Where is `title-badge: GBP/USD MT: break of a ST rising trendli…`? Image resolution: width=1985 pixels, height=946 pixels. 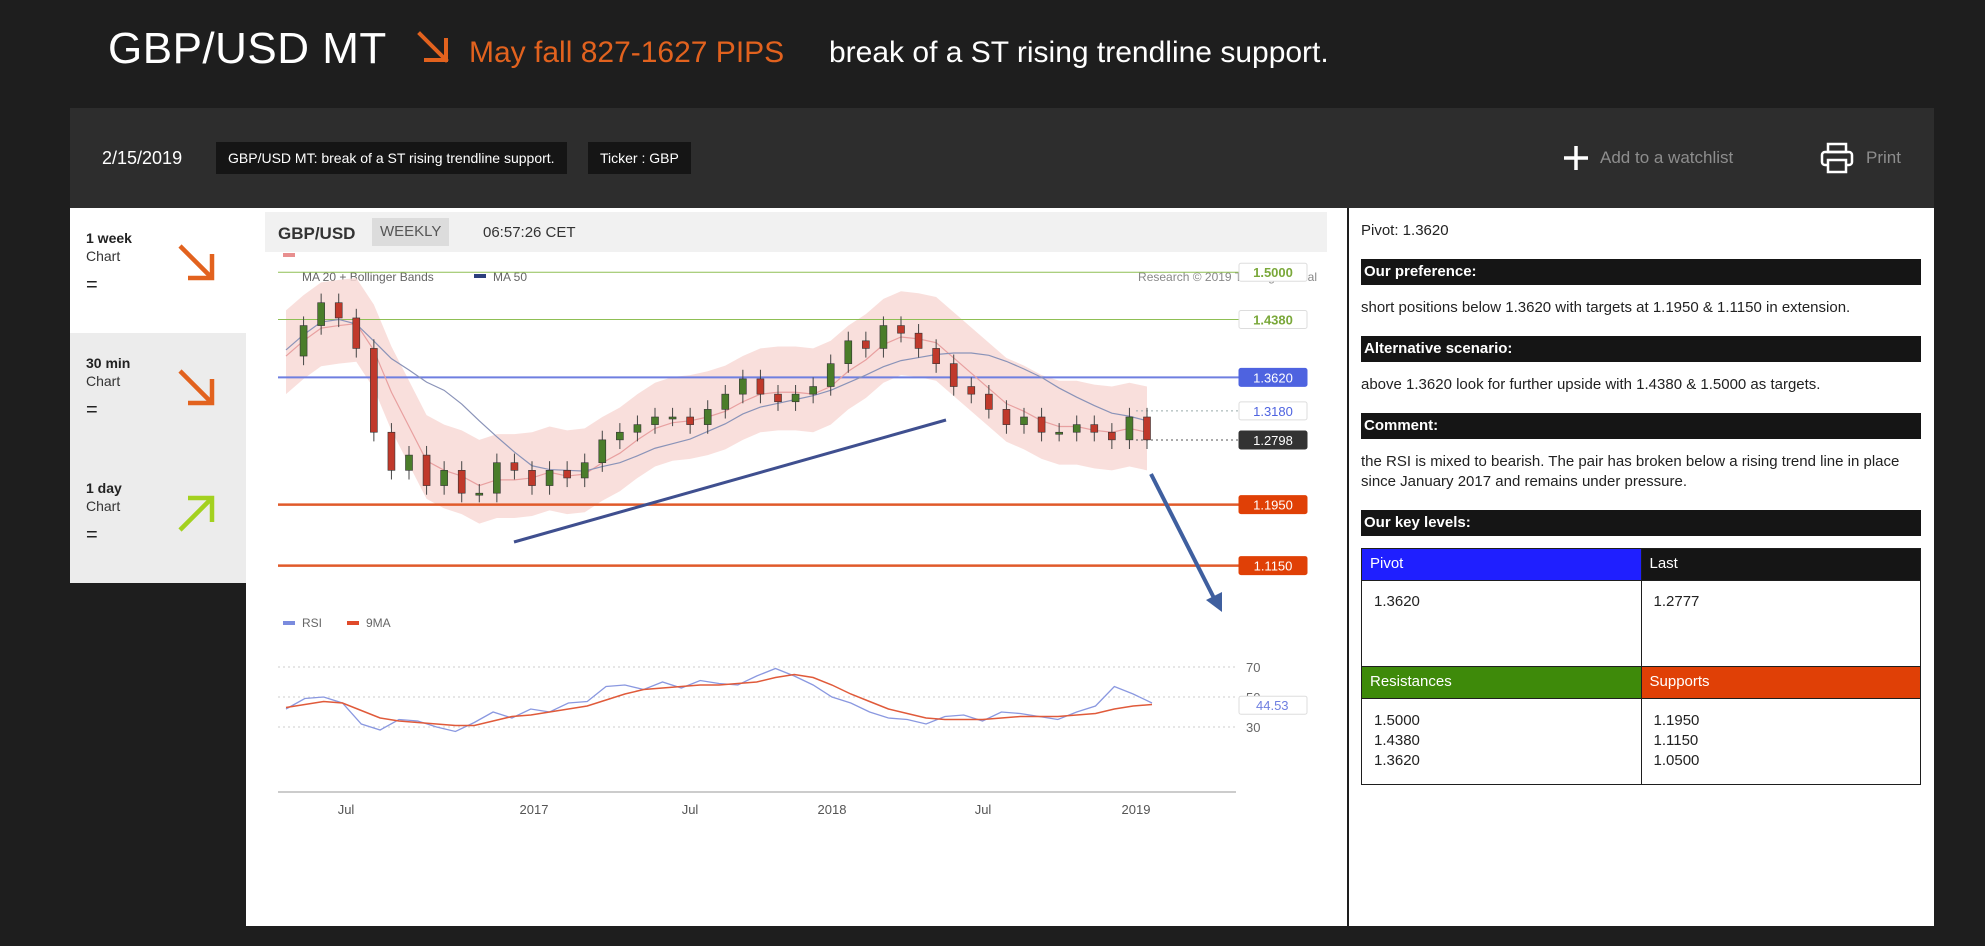
title-badge: GBP/USD MT: break of a ST rising trendli… is located at coordinates (391, 158).